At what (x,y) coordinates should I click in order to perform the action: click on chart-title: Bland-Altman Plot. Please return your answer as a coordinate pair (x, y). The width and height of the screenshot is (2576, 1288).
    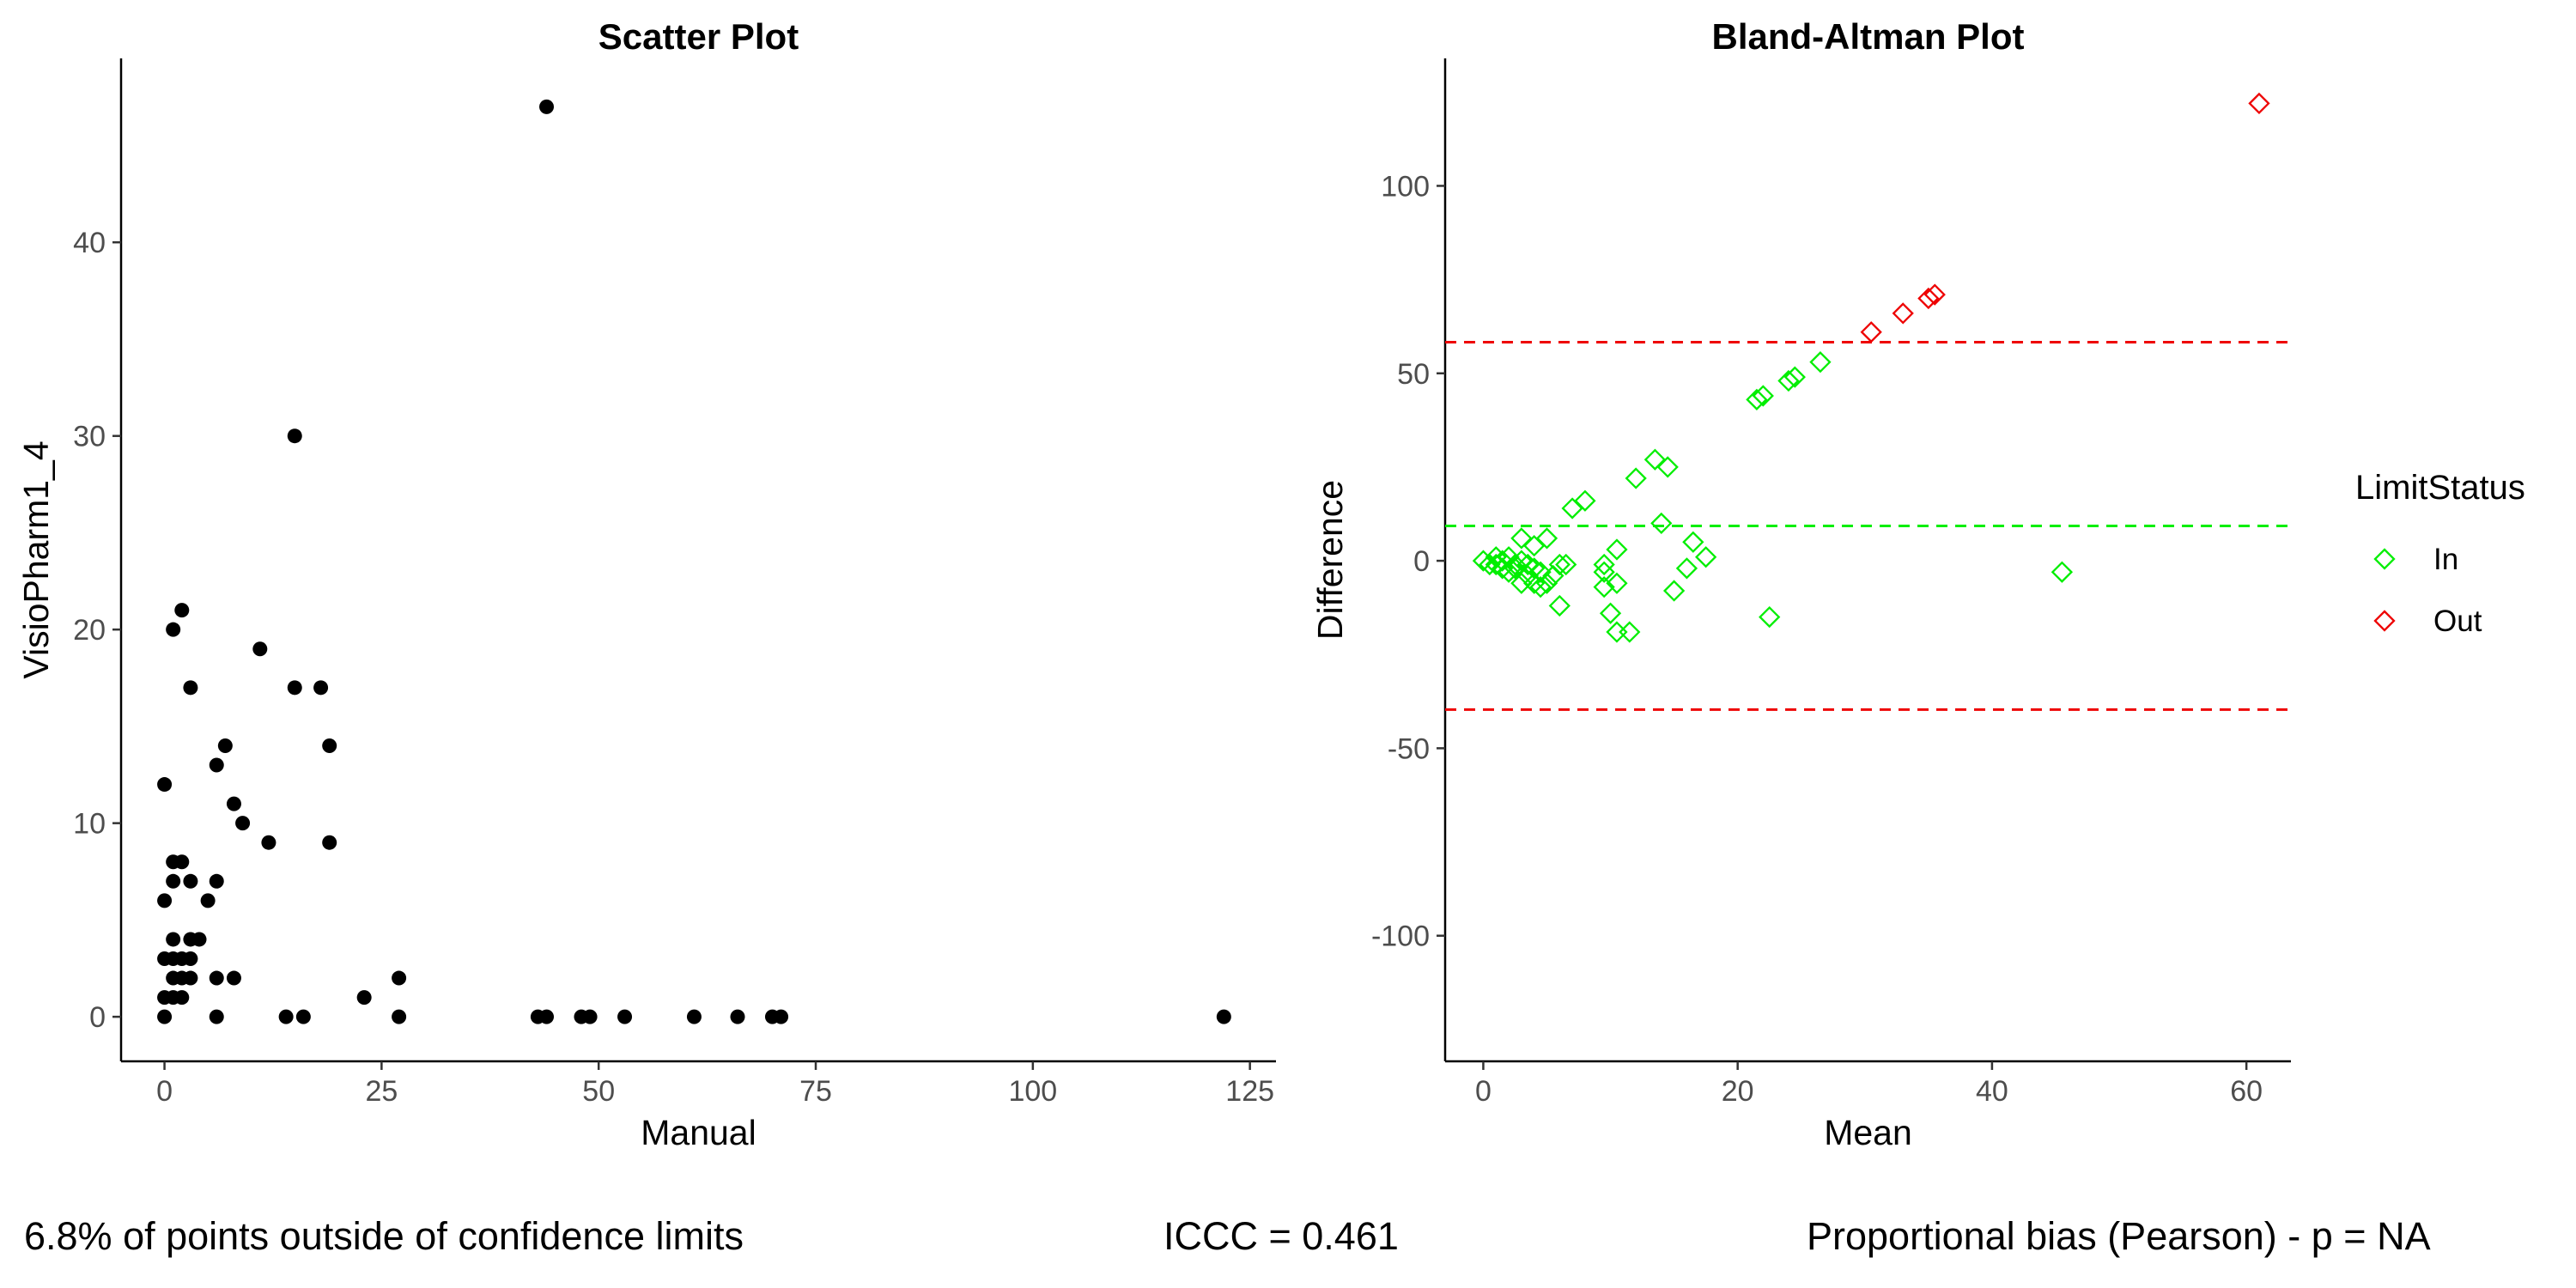
    Looking at the image, I should click on (1868, 36).